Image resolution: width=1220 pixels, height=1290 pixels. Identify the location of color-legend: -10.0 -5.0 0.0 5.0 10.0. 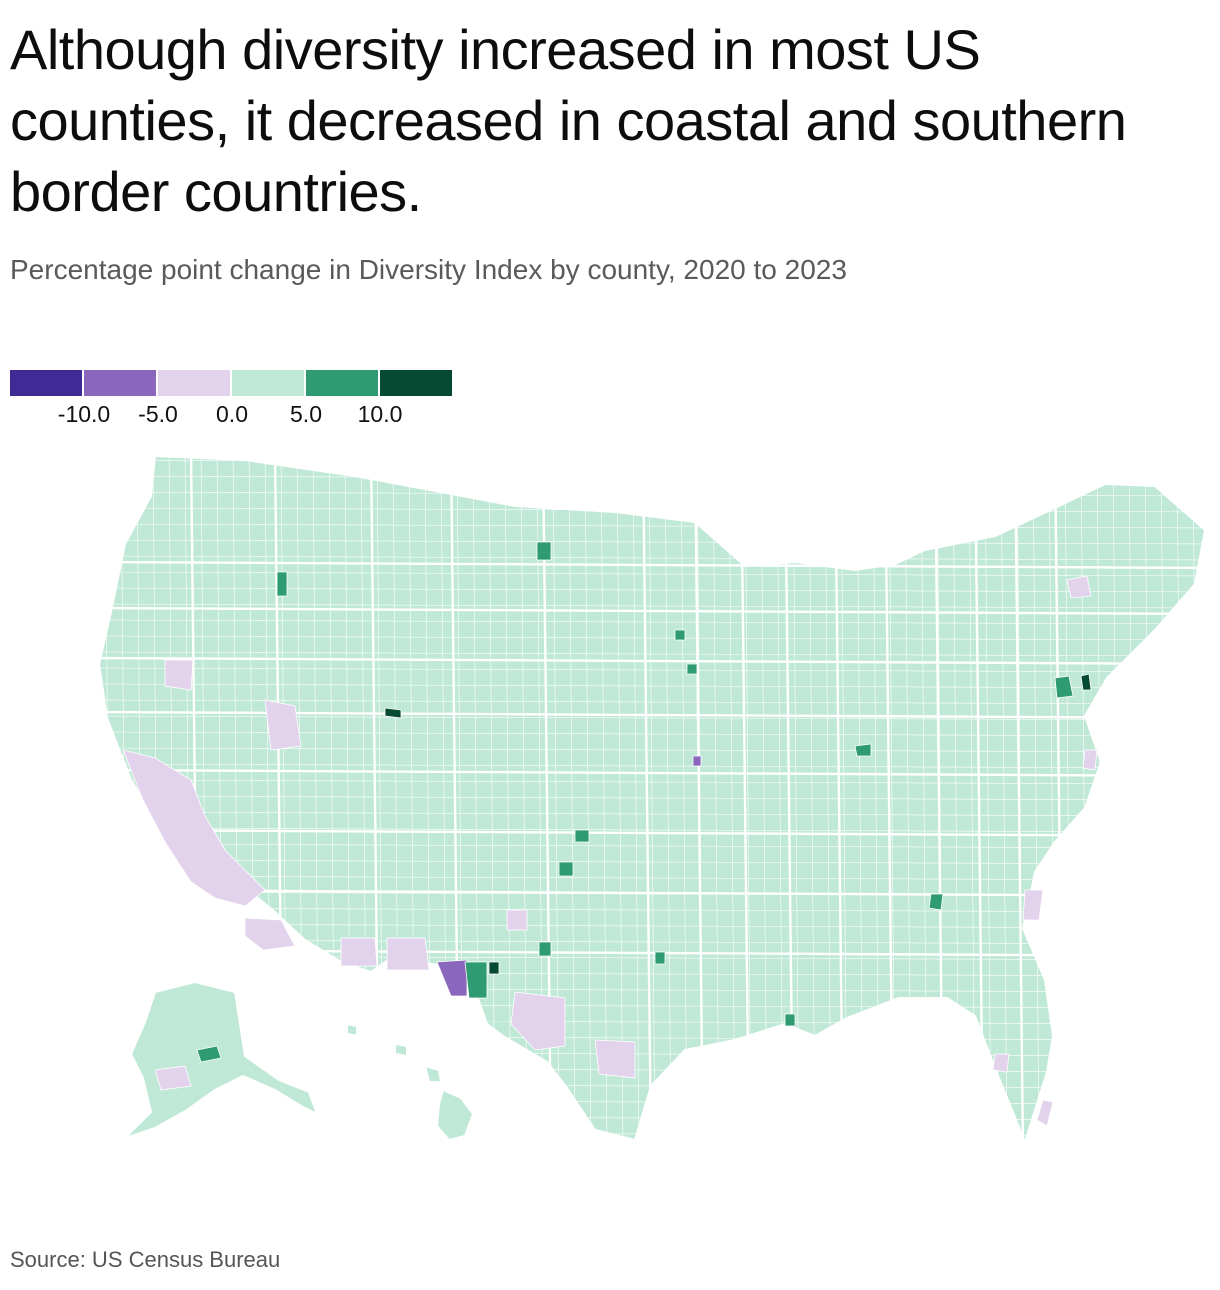
(232, 400).